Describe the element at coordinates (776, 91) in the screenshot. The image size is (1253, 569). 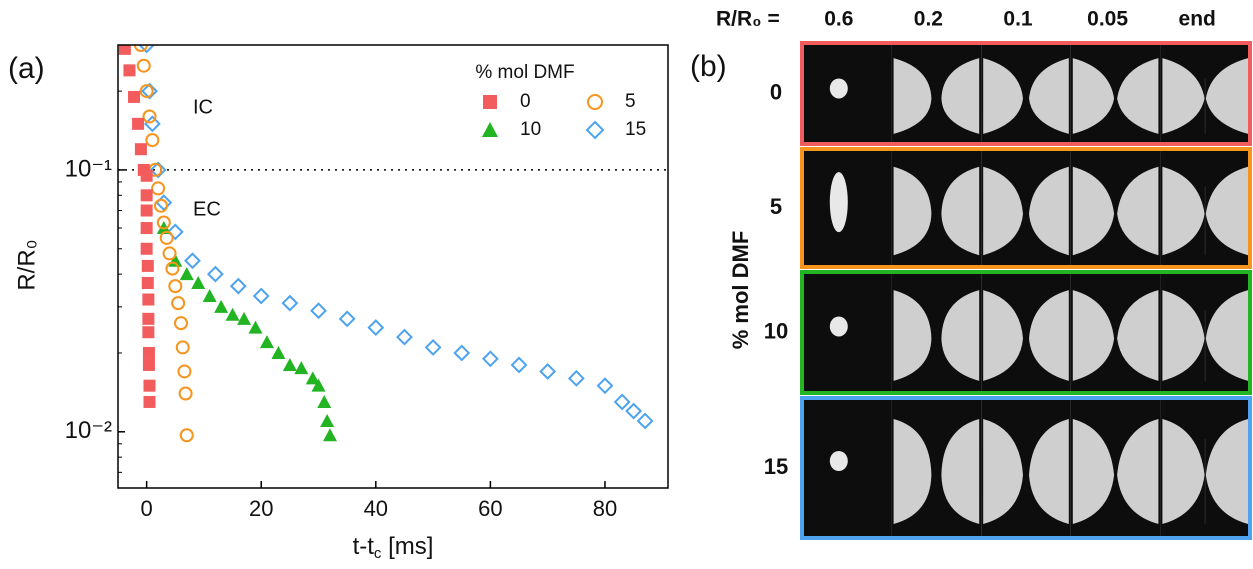
I see `row-label: 0` at that location.